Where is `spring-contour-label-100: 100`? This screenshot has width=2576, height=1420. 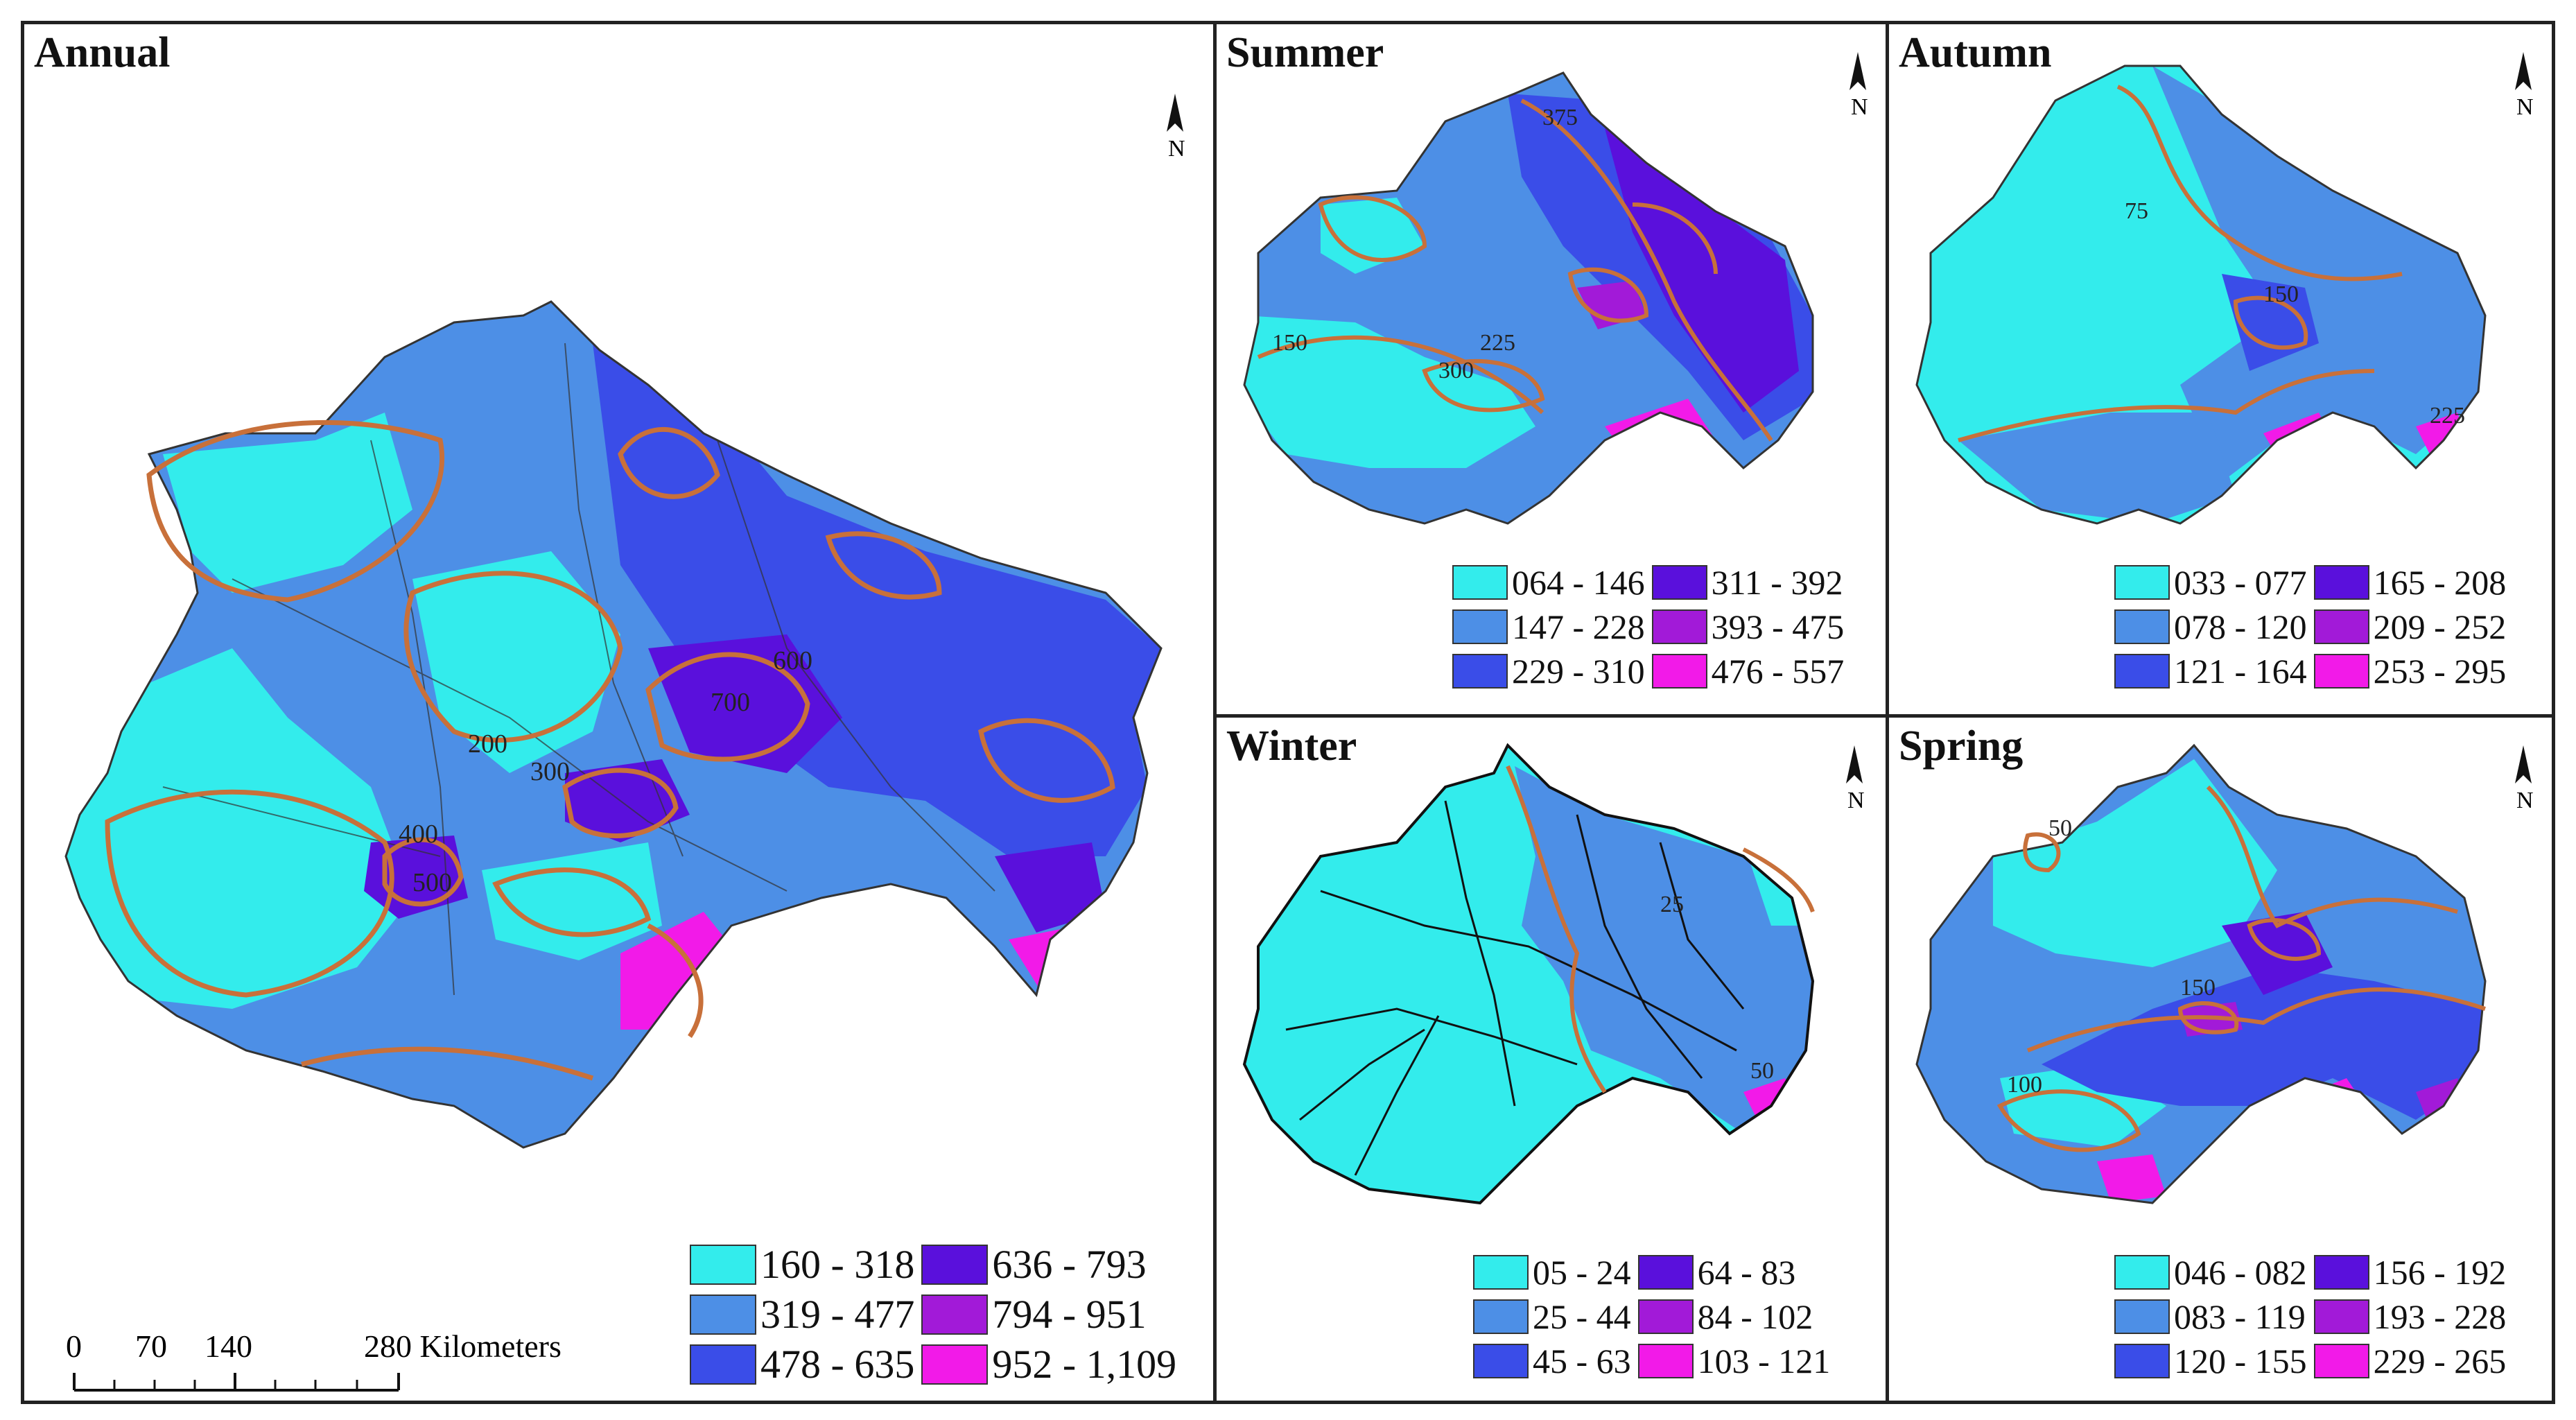
spring-contour-label-100: 100 is located at coordinates (2024, 1085).